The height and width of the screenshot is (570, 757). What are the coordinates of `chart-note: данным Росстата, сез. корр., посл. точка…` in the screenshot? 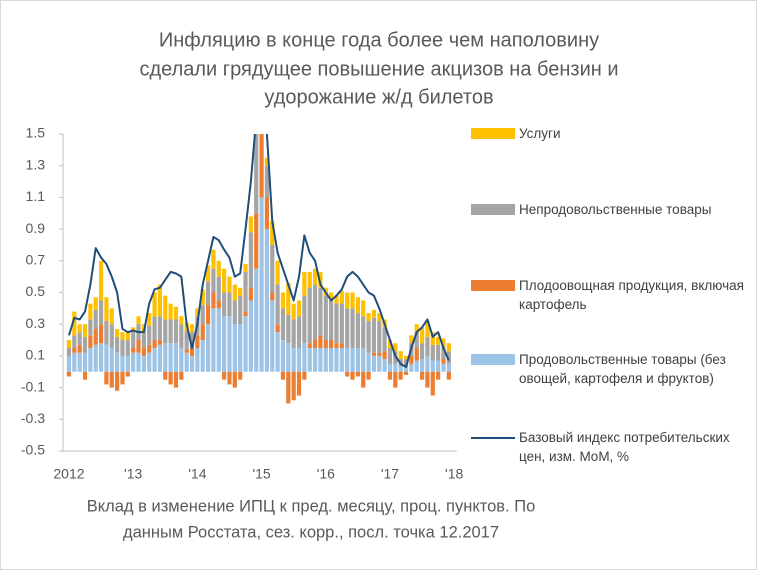 It's located at (311, 532).